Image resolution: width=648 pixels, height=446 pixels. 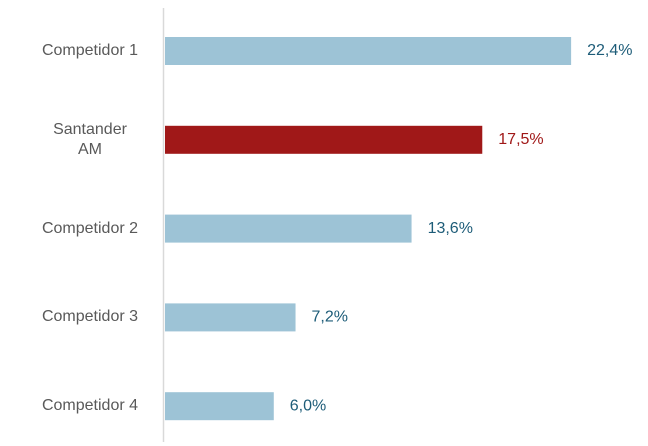 What do you see at coordinates (609, 50) in the screenshot?
I see `value-label: 22,4%` at bounding box center [609, 50].